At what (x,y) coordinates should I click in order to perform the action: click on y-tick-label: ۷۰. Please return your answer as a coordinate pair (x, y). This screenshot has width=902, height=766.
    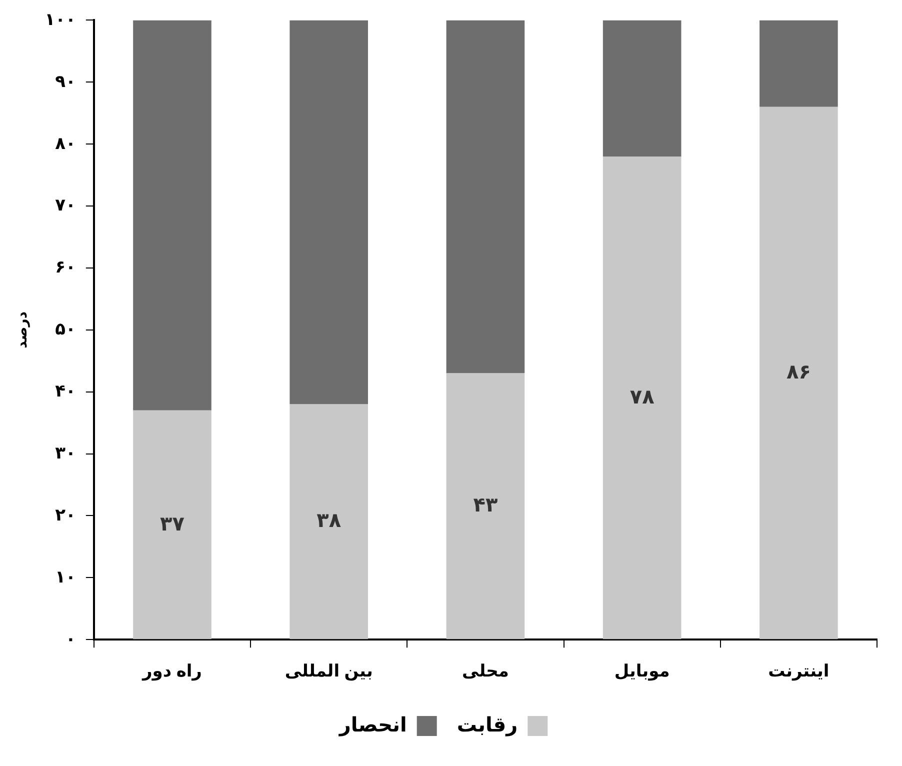
    Looking at the image, I should click on (65, 205).